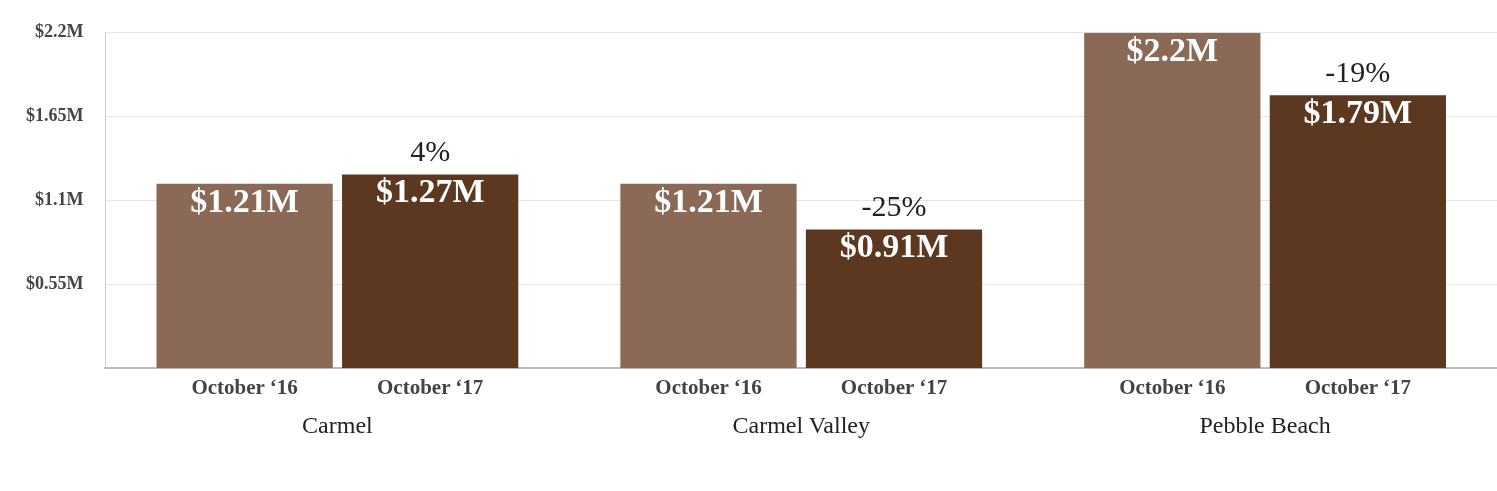 The height and width of the screenshot is (491, 1497). I want to click on annotation: 4%, so click(430, 151).